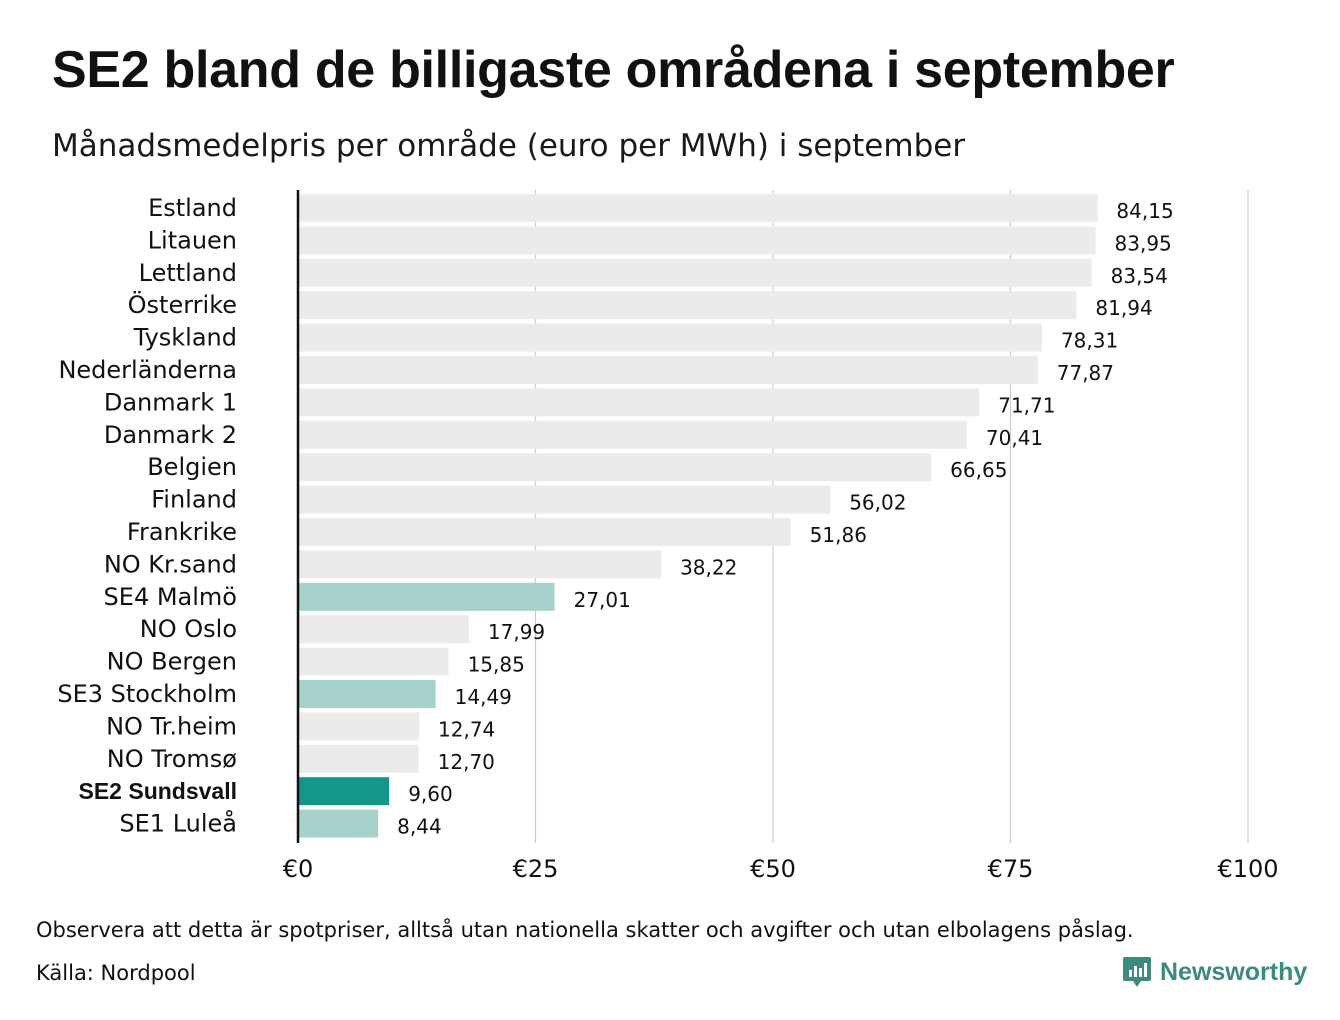 Image resolution: width=1340 pixels, height=1020 pixels. Describe the element at coordinates (1089, 341) in the screenshot. I see `value-label: 78,31` at that location.